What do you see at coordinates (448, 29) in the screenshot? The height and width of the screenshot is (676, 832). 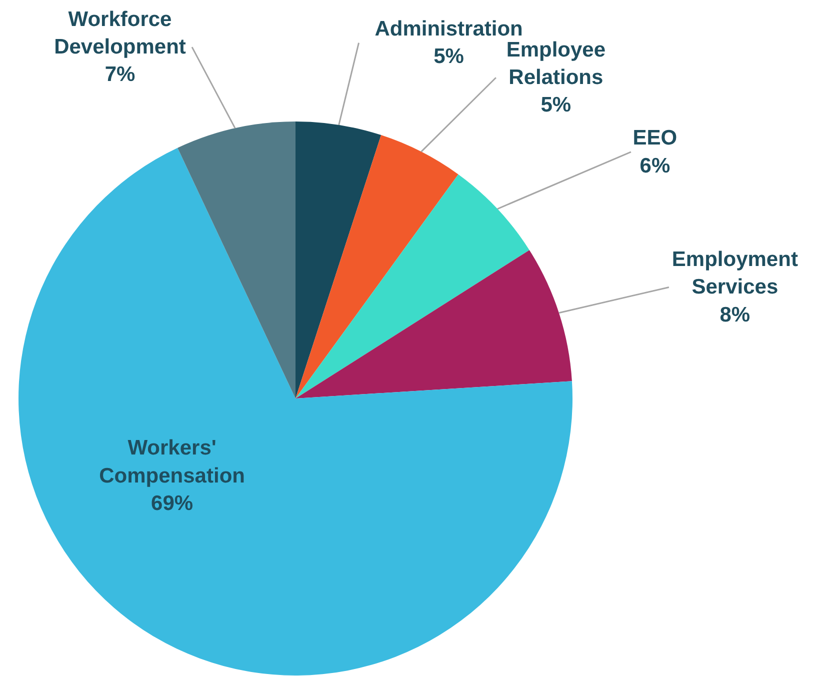 I see `slice-label: Administration` at bounding box center [448, 29].